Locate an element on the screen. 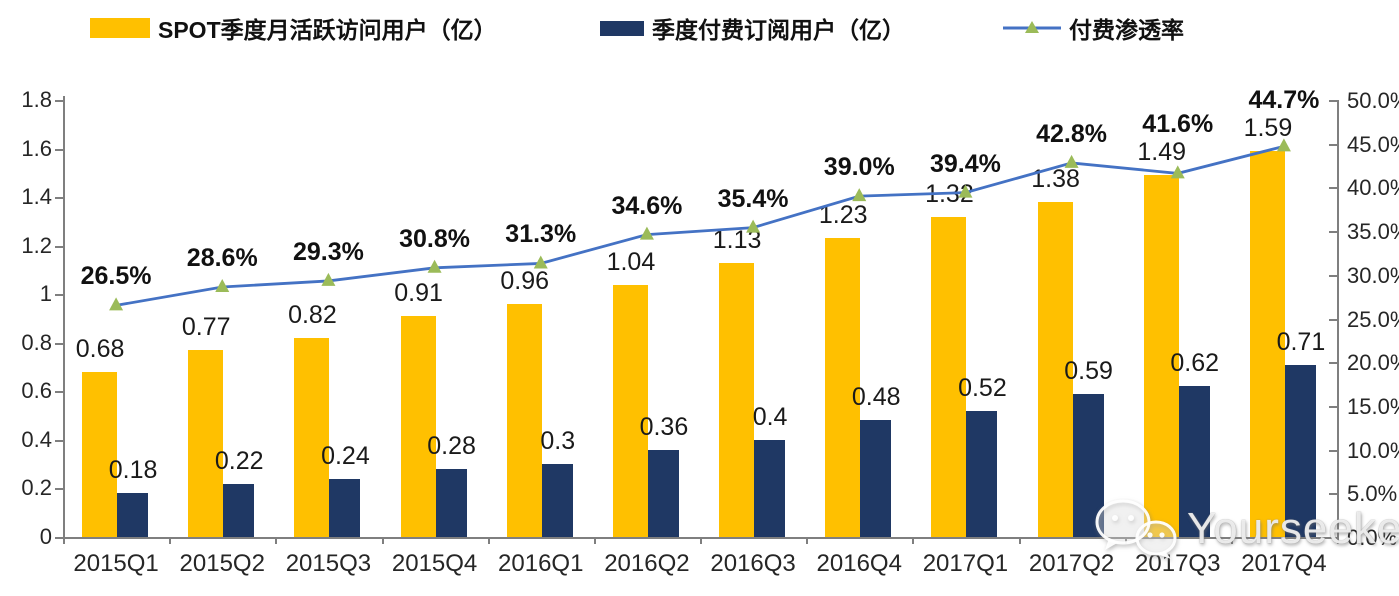 Image resolution: width=1399 pixels, height=596 pixels. penetration-point-label: 34.6% is located at coordinates (647, 205).